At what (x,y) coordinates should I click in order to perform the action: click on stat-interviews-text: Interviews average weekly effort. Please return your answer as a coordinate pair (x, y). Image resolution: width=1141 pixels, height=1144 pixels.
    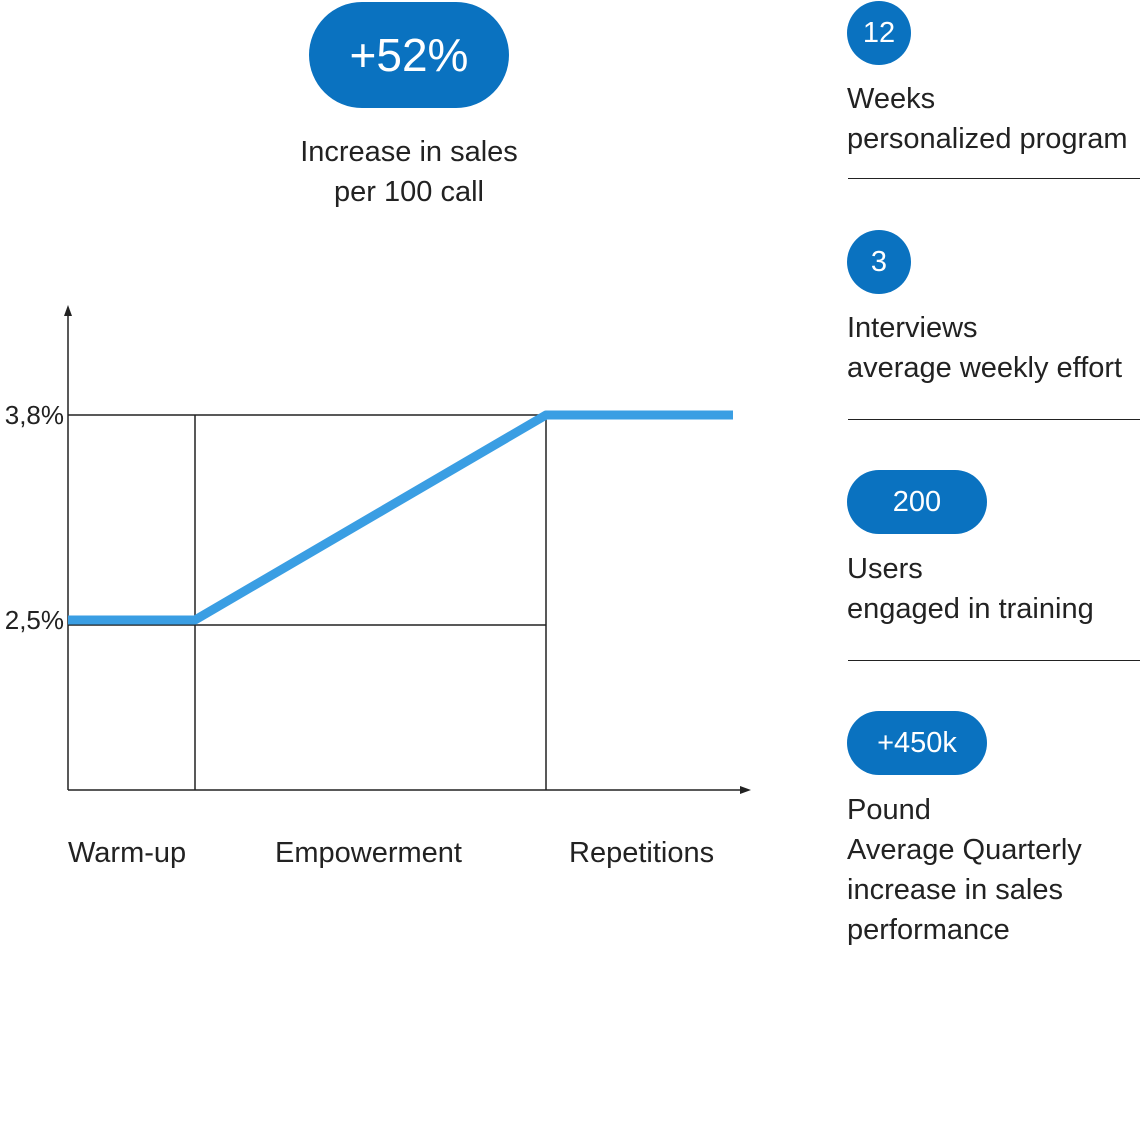
    Looking at the image, I should click on (994, 348).